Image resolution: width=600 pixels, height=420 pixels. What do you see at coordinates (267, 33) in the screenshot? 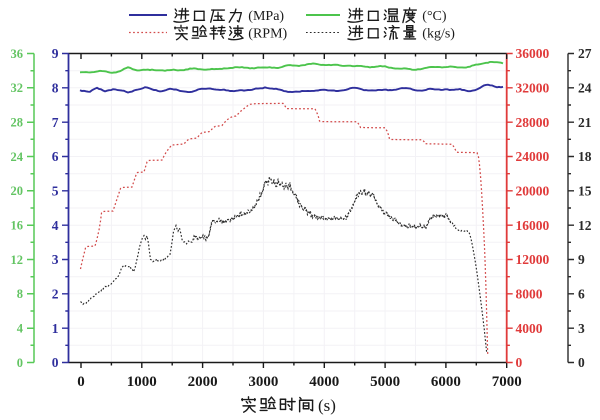
I see `svg-text: (RPM)` at bounding box center [267, 33].